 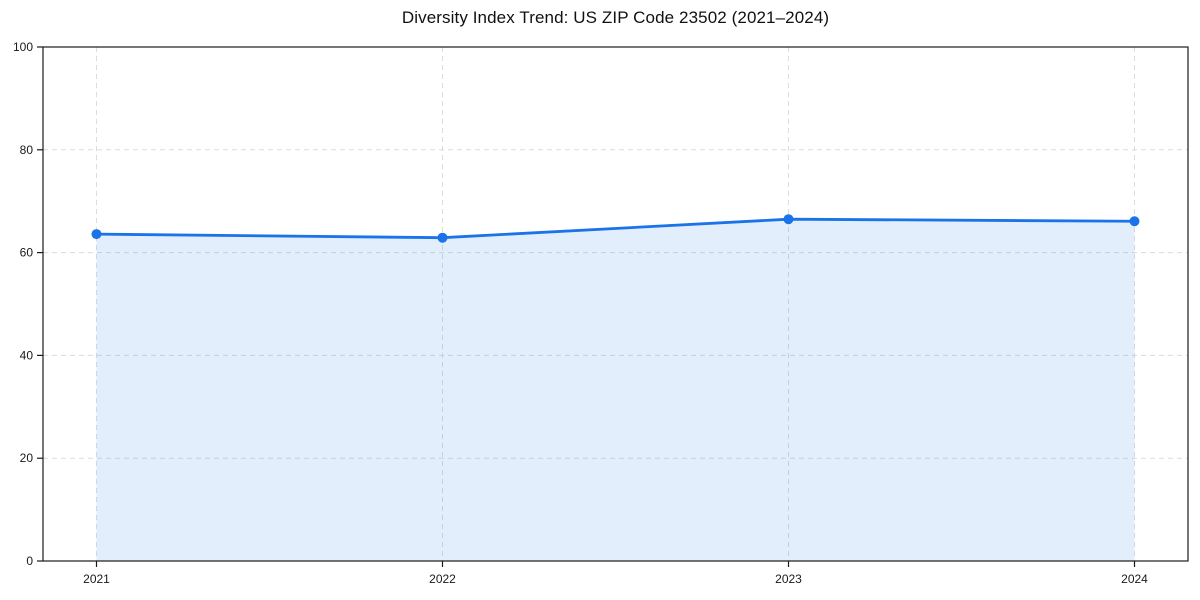 What do you see at coordinates (96, 234) in the screenshot?
I see `data-point-2021` at bounding box center [96, 234].